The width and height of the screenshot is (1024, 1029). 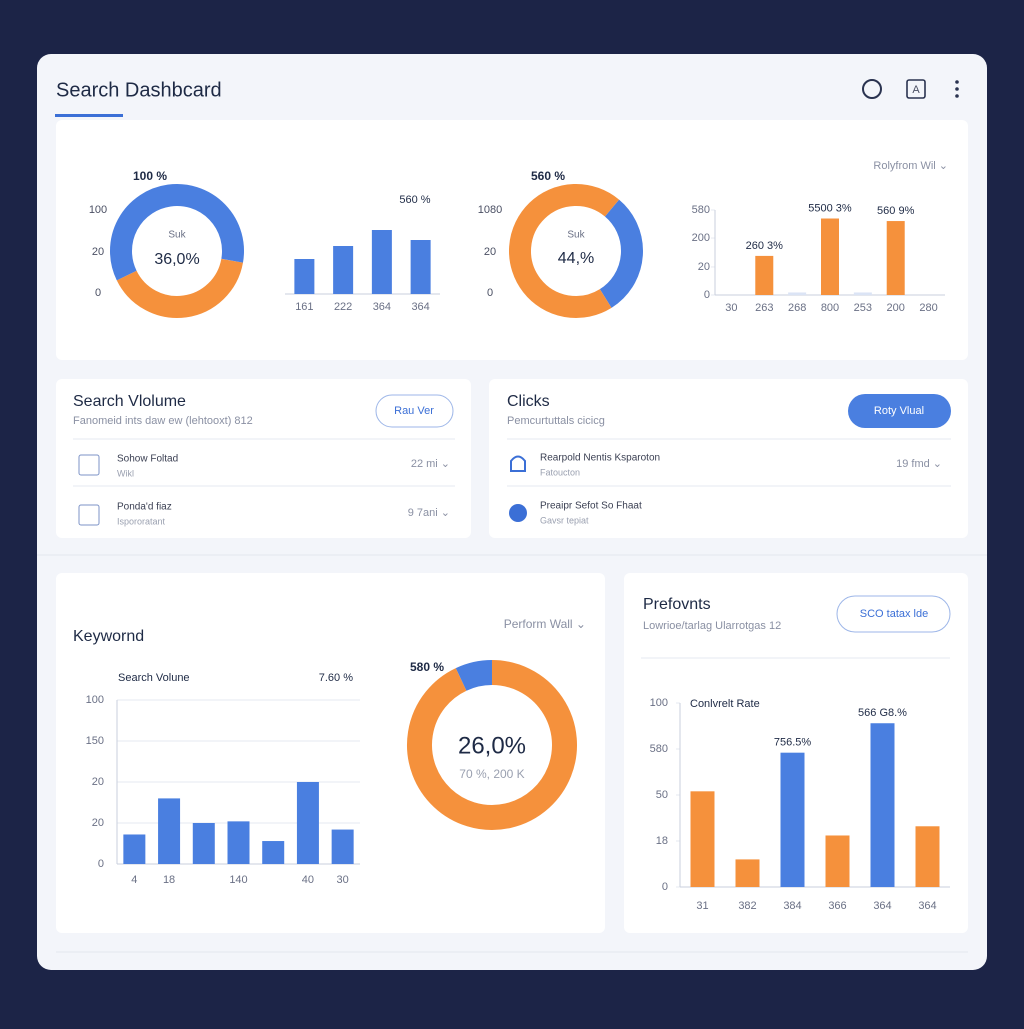 What do you see at coordinates (591, 506) in the screenshot?
I see `item-title: Preaipr Sefot So Fhaat` at bounding box center [591, 506].